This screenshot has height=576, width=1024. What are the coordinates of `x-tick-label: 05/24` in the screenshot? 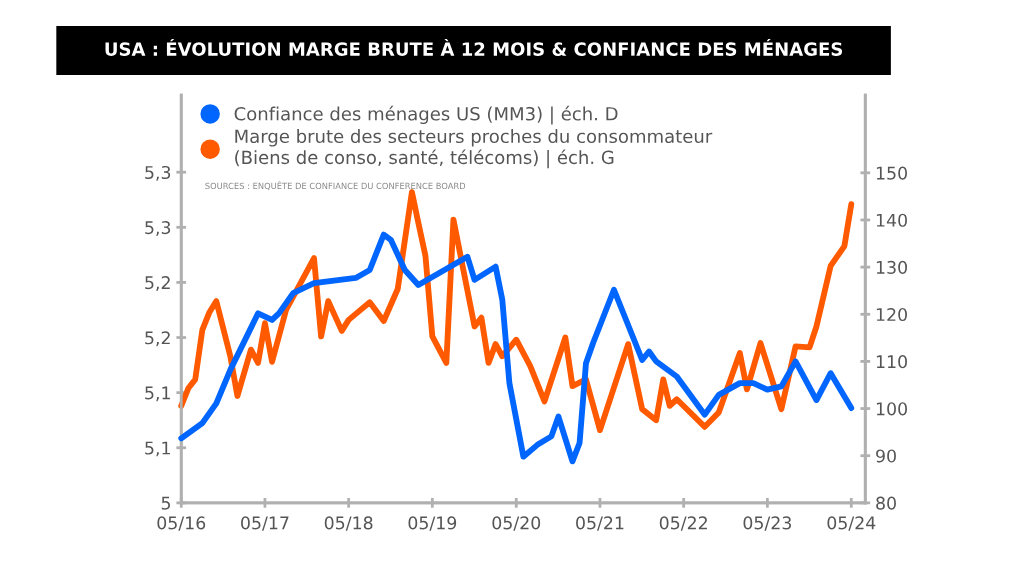 It's located at (851, 523).